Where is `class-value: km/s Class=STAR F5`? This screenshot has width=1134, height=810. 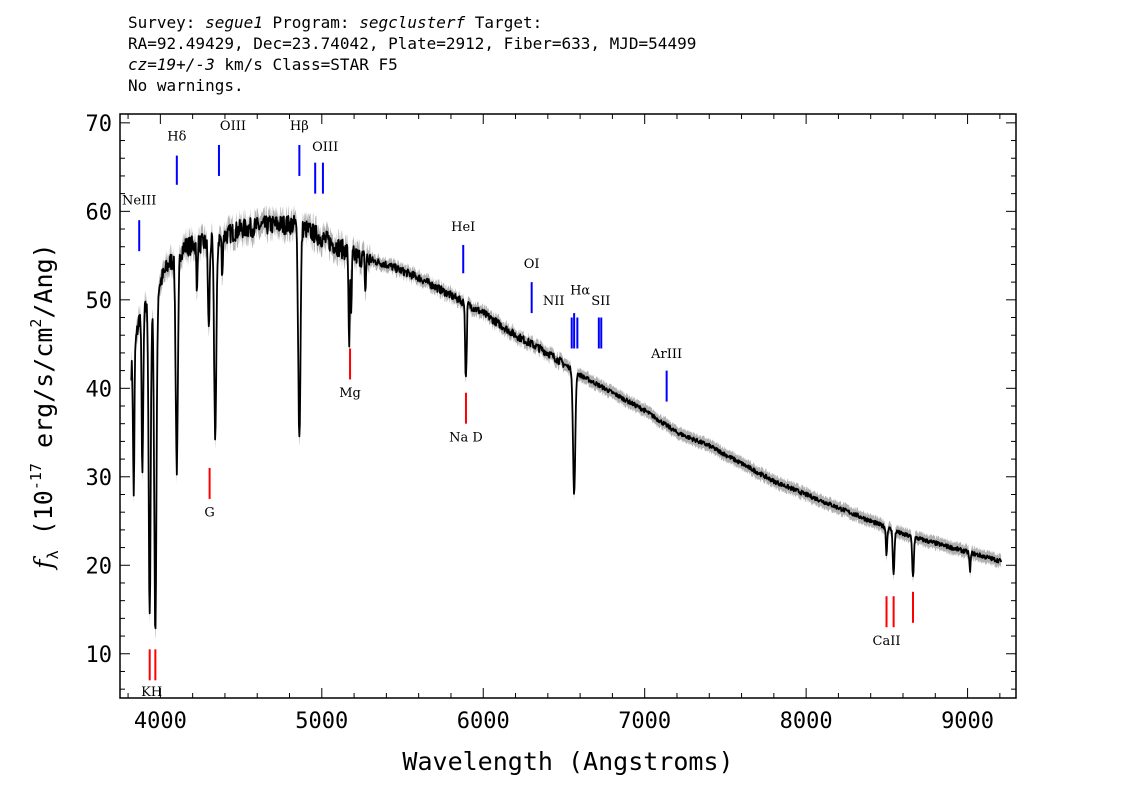
class-value: km/s Class=STAR F5 is located at coordinates (306, 64).